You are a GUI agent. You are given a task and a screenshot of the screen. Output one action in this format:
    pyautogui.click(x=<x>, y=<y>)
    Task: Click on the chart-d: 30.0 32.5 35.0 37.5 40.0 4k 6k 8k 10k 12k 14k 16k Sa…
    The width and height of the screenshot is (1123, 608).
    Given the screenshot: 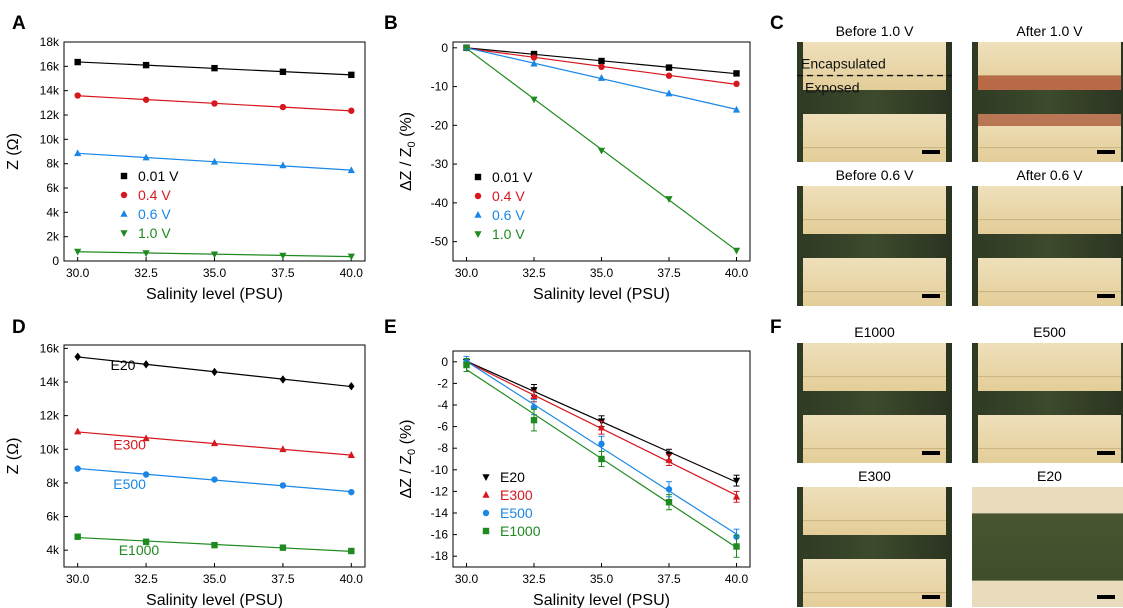 What is the action you would take?
    pyautogui.click(x=185, y=474)
    